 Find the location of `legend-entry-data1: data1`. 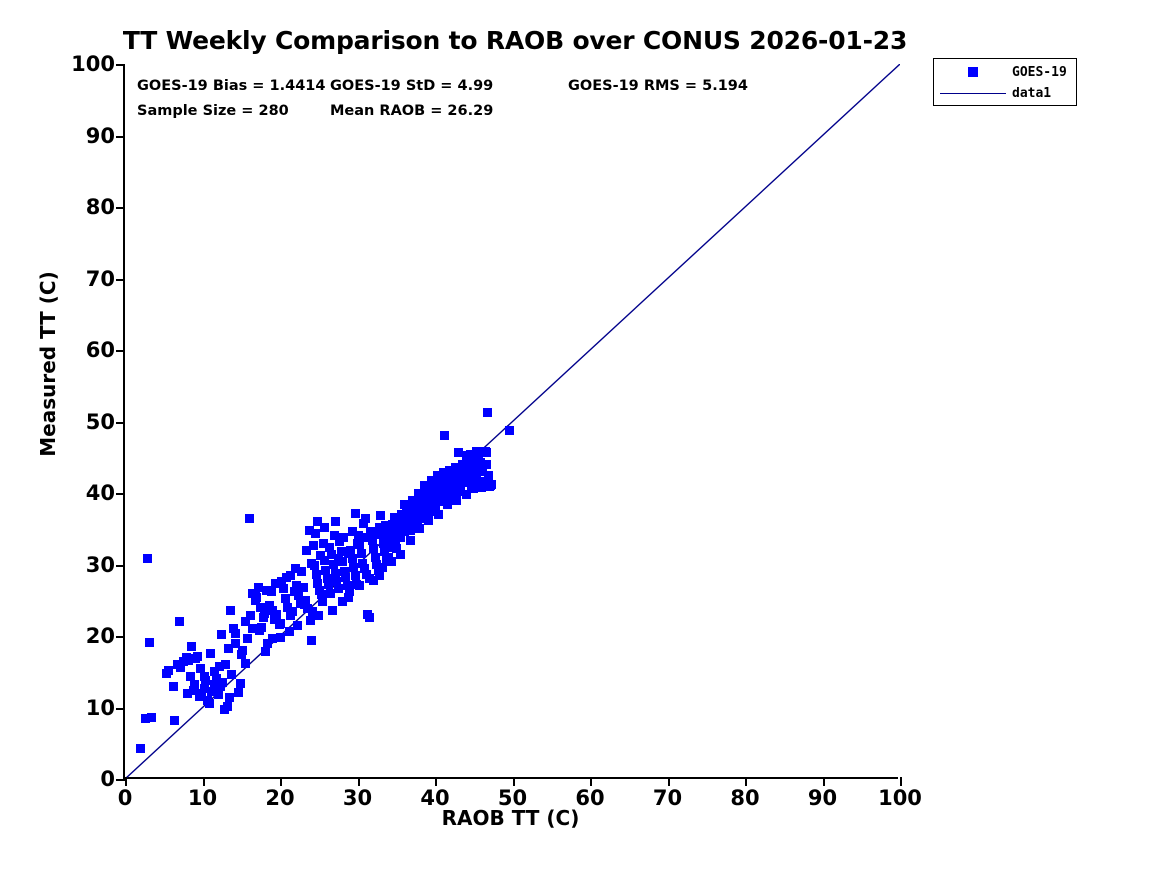

legend-entry-data1: data1 is located at coordinates (1005, 93).